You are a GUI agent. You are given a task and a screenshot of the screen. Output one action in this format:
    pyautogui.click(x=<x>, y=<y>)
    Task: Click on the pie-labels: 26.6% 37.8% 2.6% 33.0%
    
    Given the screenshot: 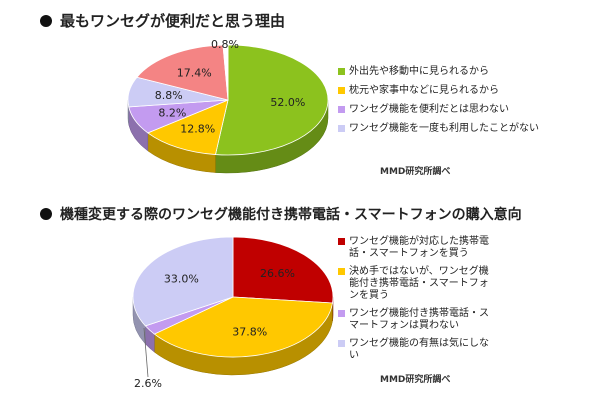 What is the action you would take?
    pyautogui.click(x=214, y=328)
    